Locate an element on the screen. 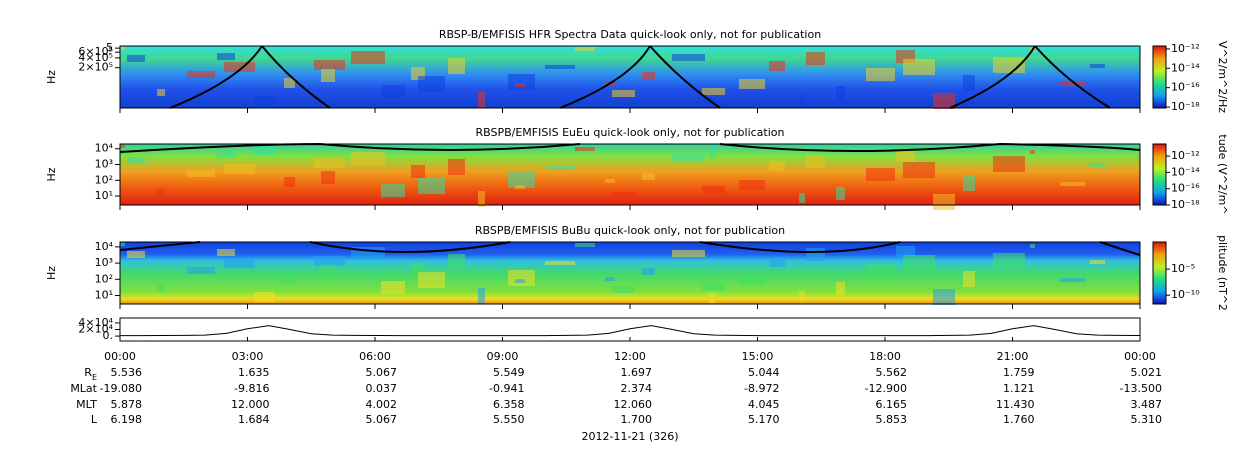 The image size is (1250, 449). ephemeris-value: 6.165 is located at coordinates (892, 404).